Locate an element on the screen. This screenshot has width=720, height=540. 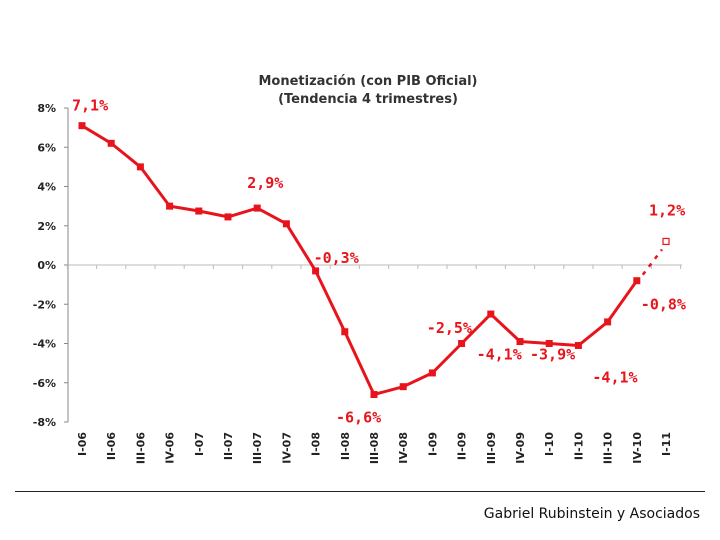
x-tick-label: III-07 is located at coordinates (257, 448).